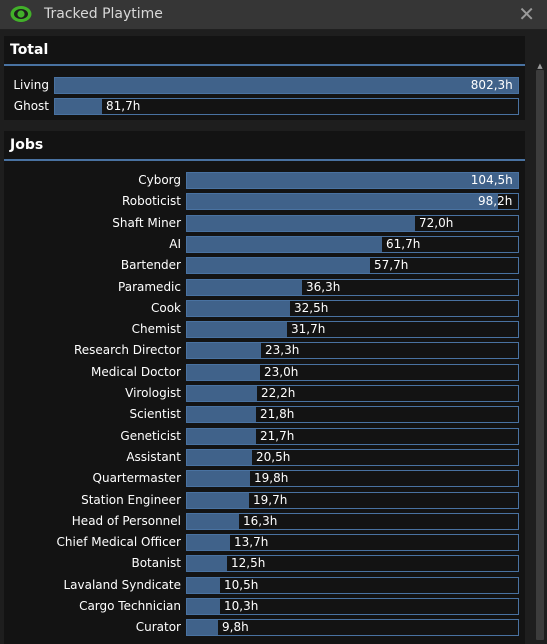 This screenshot has width=547, height=644. Describe the element at coordinates (127, 350) in the screenshot. I see `jobs-row-label: Research Director` at that location.